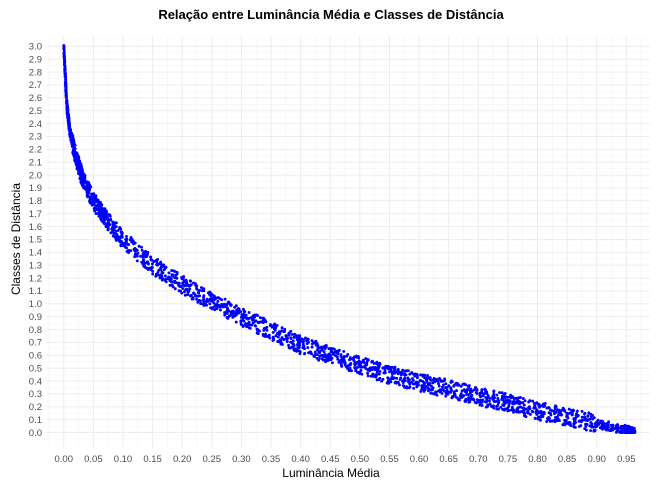 This screenshot has height=488, width=662. I want to click on y-axis-title: Classes de Distância, so click(16, 239).